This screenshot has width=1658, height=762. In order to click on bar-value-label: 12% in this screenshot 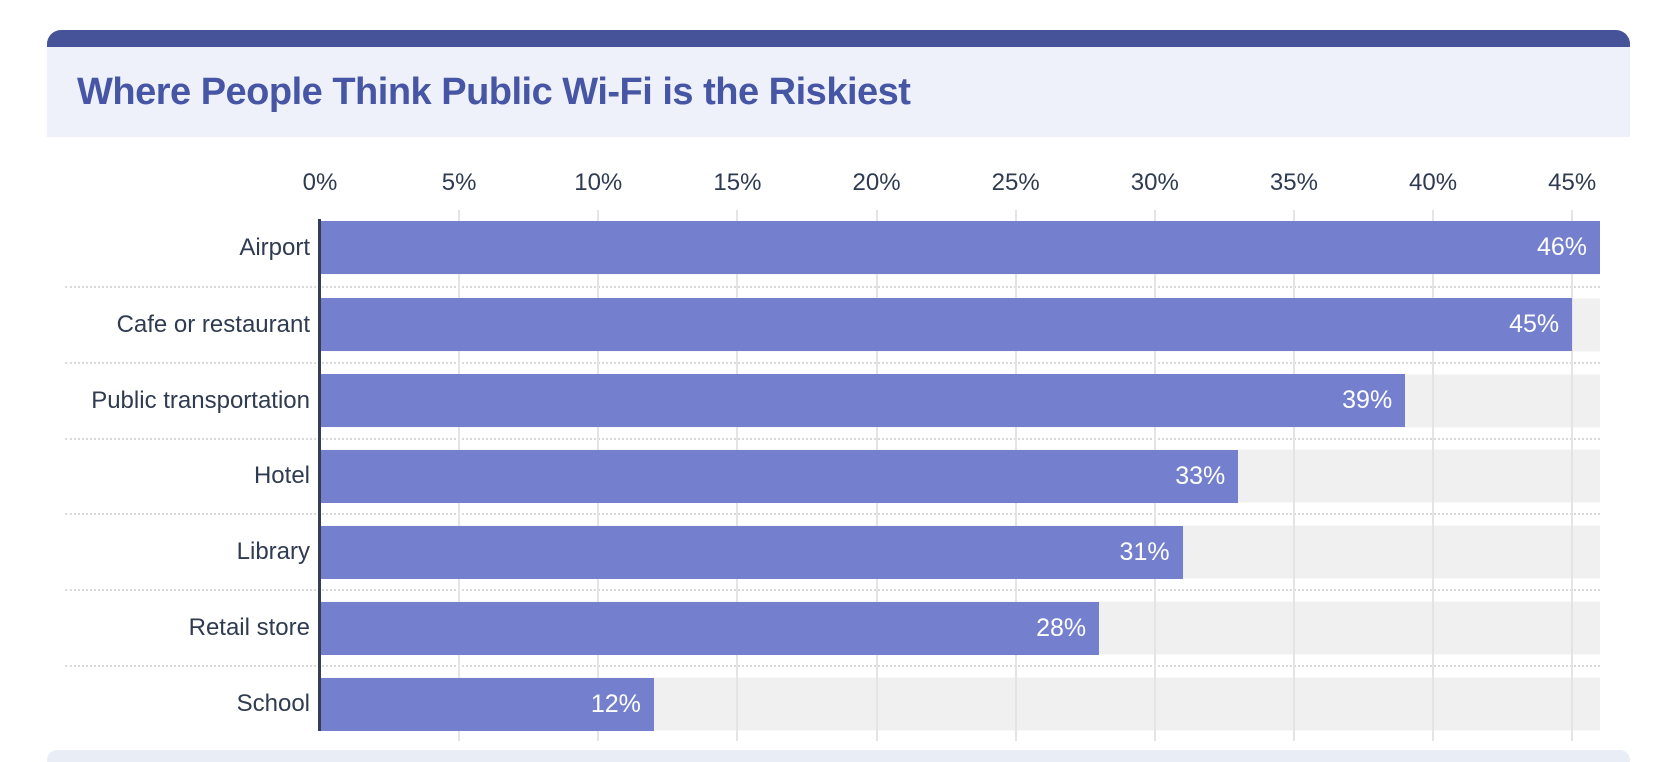, I will do `click(615, 703)`.